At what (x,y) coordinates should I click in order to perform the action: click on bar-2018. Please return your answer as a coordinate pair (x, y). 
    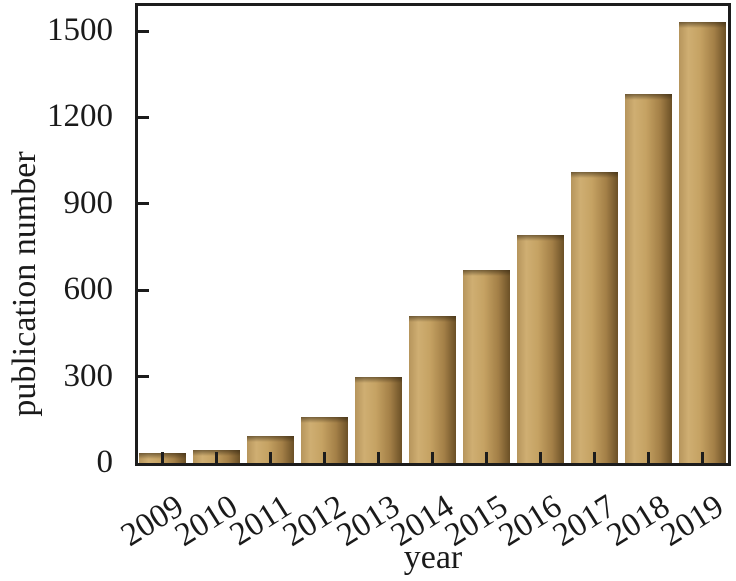
    Looking at the image, I should click on (648, 278).